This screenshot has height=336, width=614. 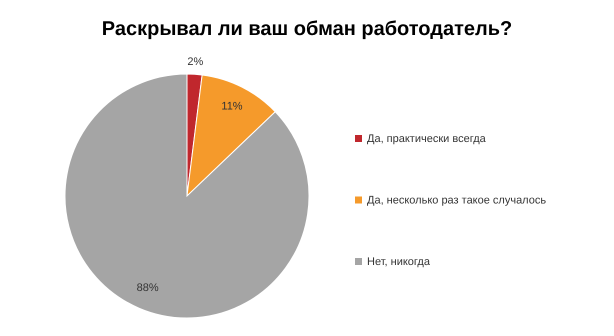 I want to click on legend-label: Да, несколько раз такое случалось, so click(x=456, y=200).